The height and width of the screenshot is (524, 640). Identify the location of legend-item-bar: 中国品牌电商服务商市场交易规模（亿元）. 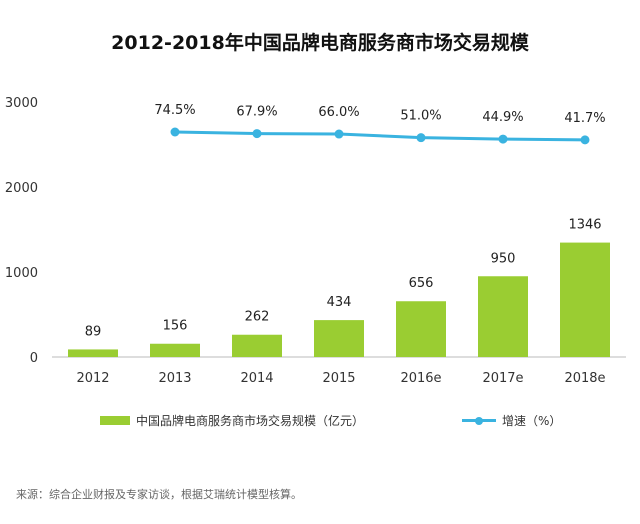
(232, 420).